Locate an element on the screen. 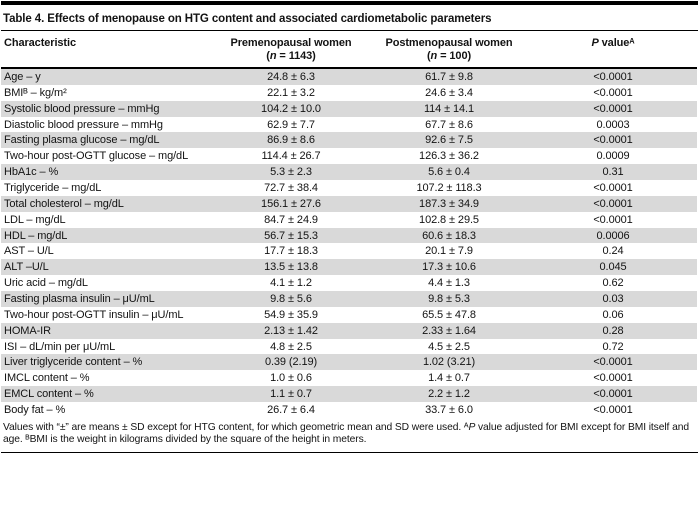 Image resolution: width=700 pixels, height=521 pixels. title-divider is located at coordinates (349, 30).